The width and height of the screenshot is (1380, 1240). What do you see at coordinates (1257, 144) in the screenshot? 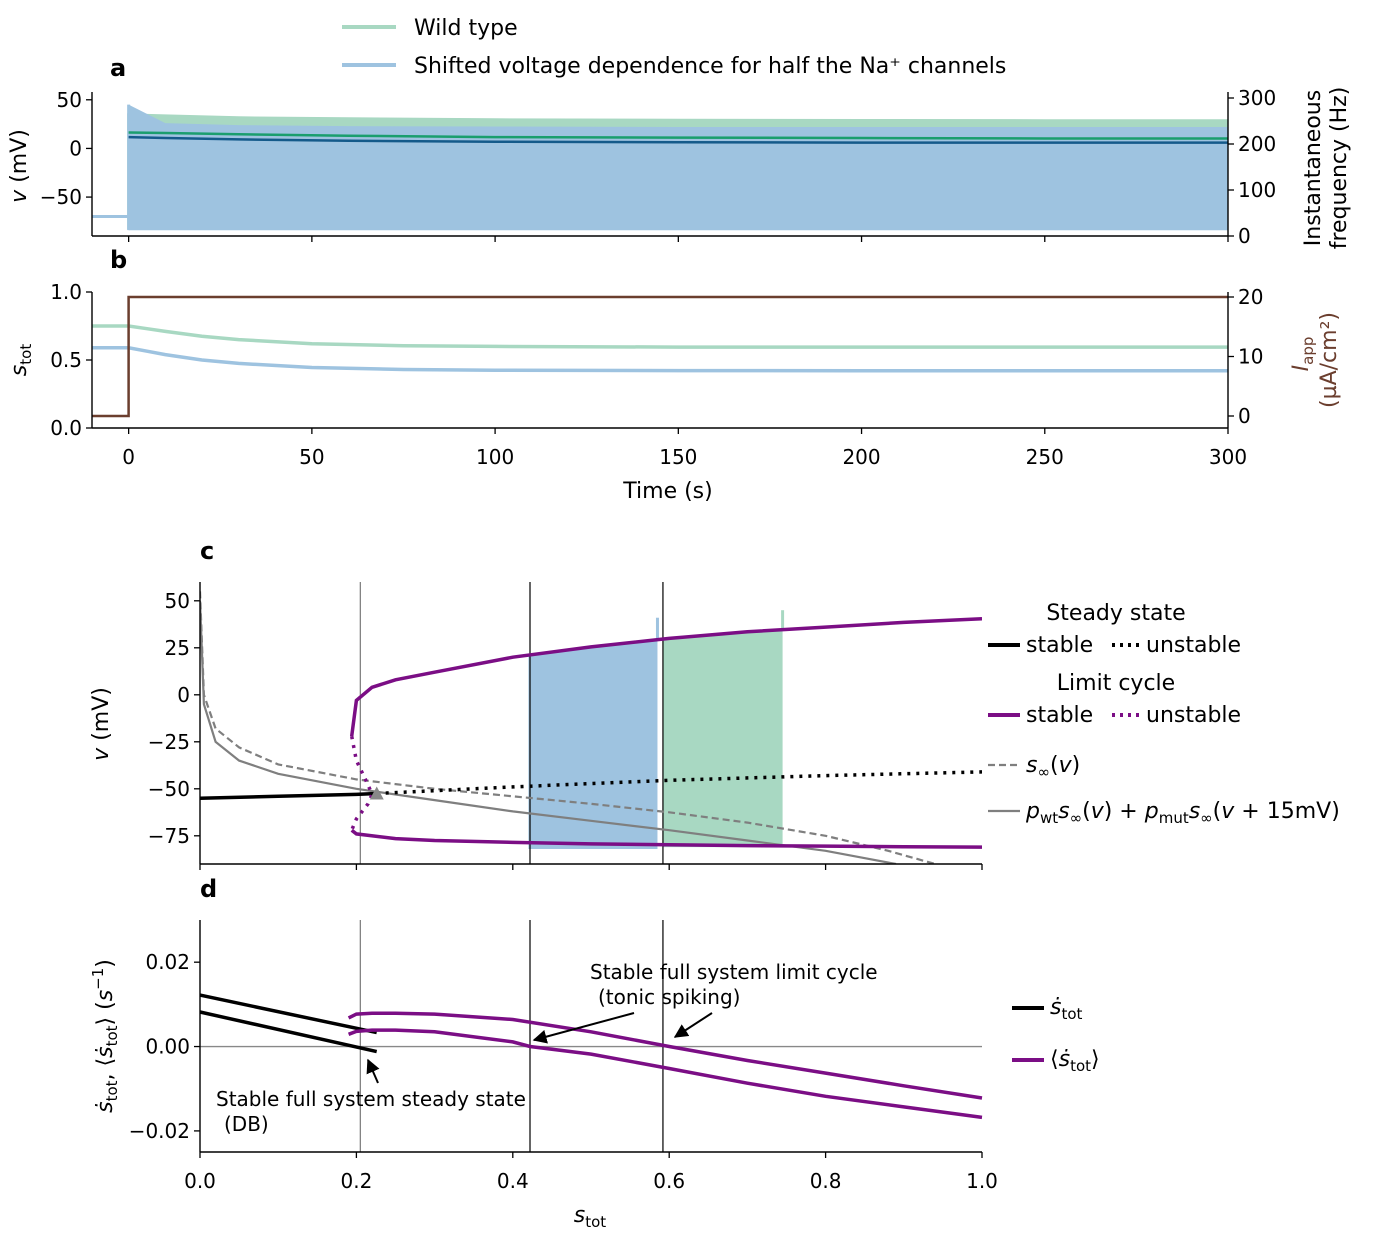
I see `panel-a-yright-tick-label-2: 200` at bounding box center [1257, 144].